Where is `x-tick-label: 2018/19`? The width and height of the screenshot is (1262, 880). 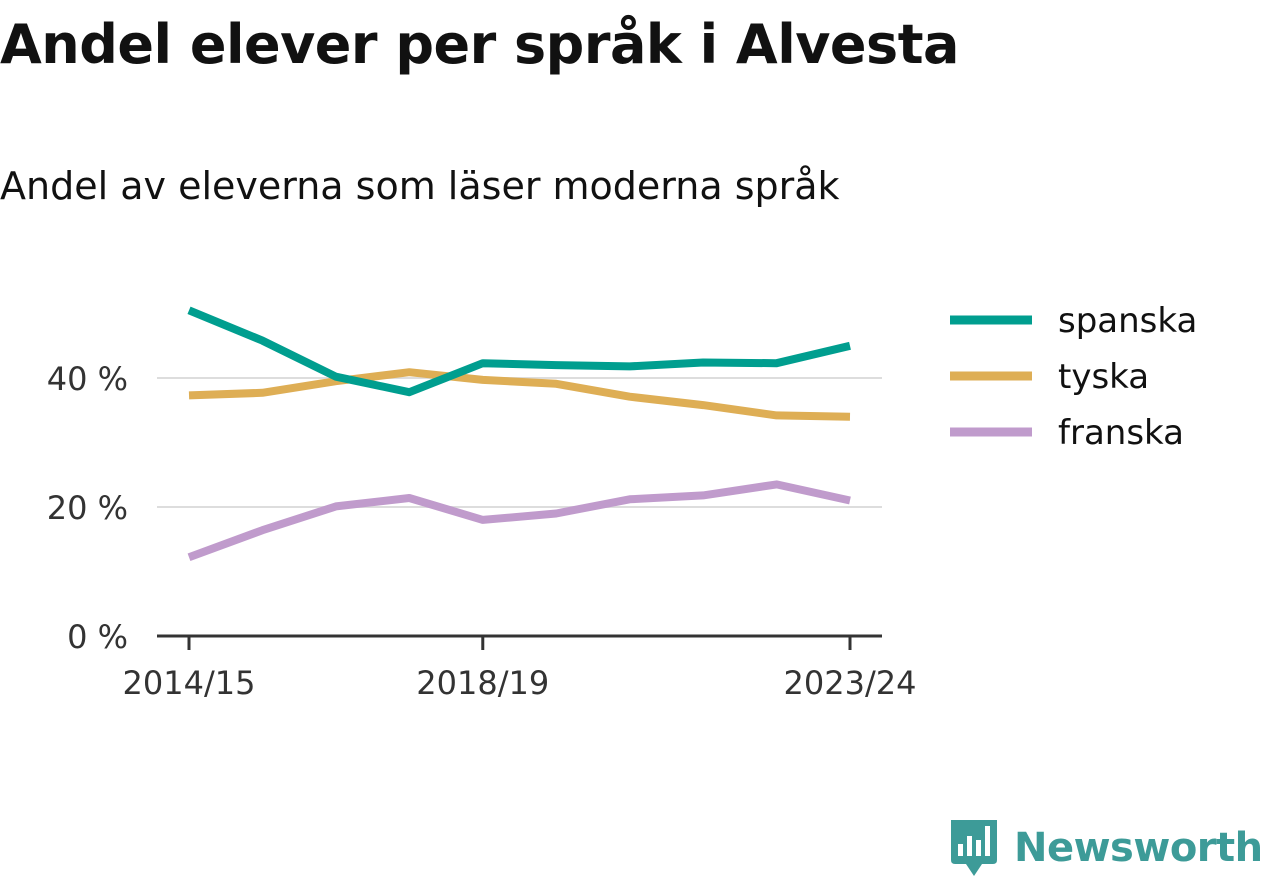 x-tick-label: 2018/19 is located at coordinates (482, 683).